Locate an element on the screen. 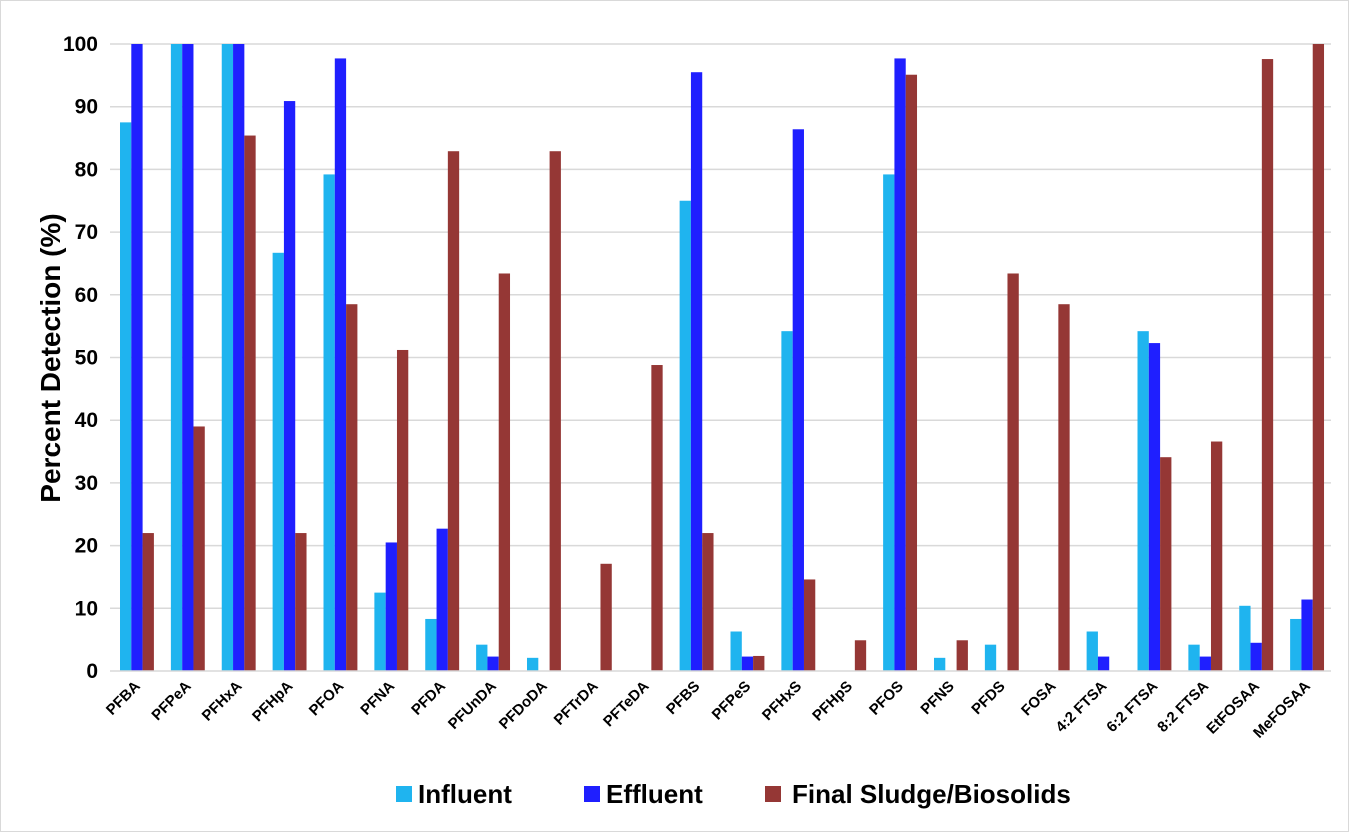  bar-influent-pfhxs is located at coordinates (787, 501).